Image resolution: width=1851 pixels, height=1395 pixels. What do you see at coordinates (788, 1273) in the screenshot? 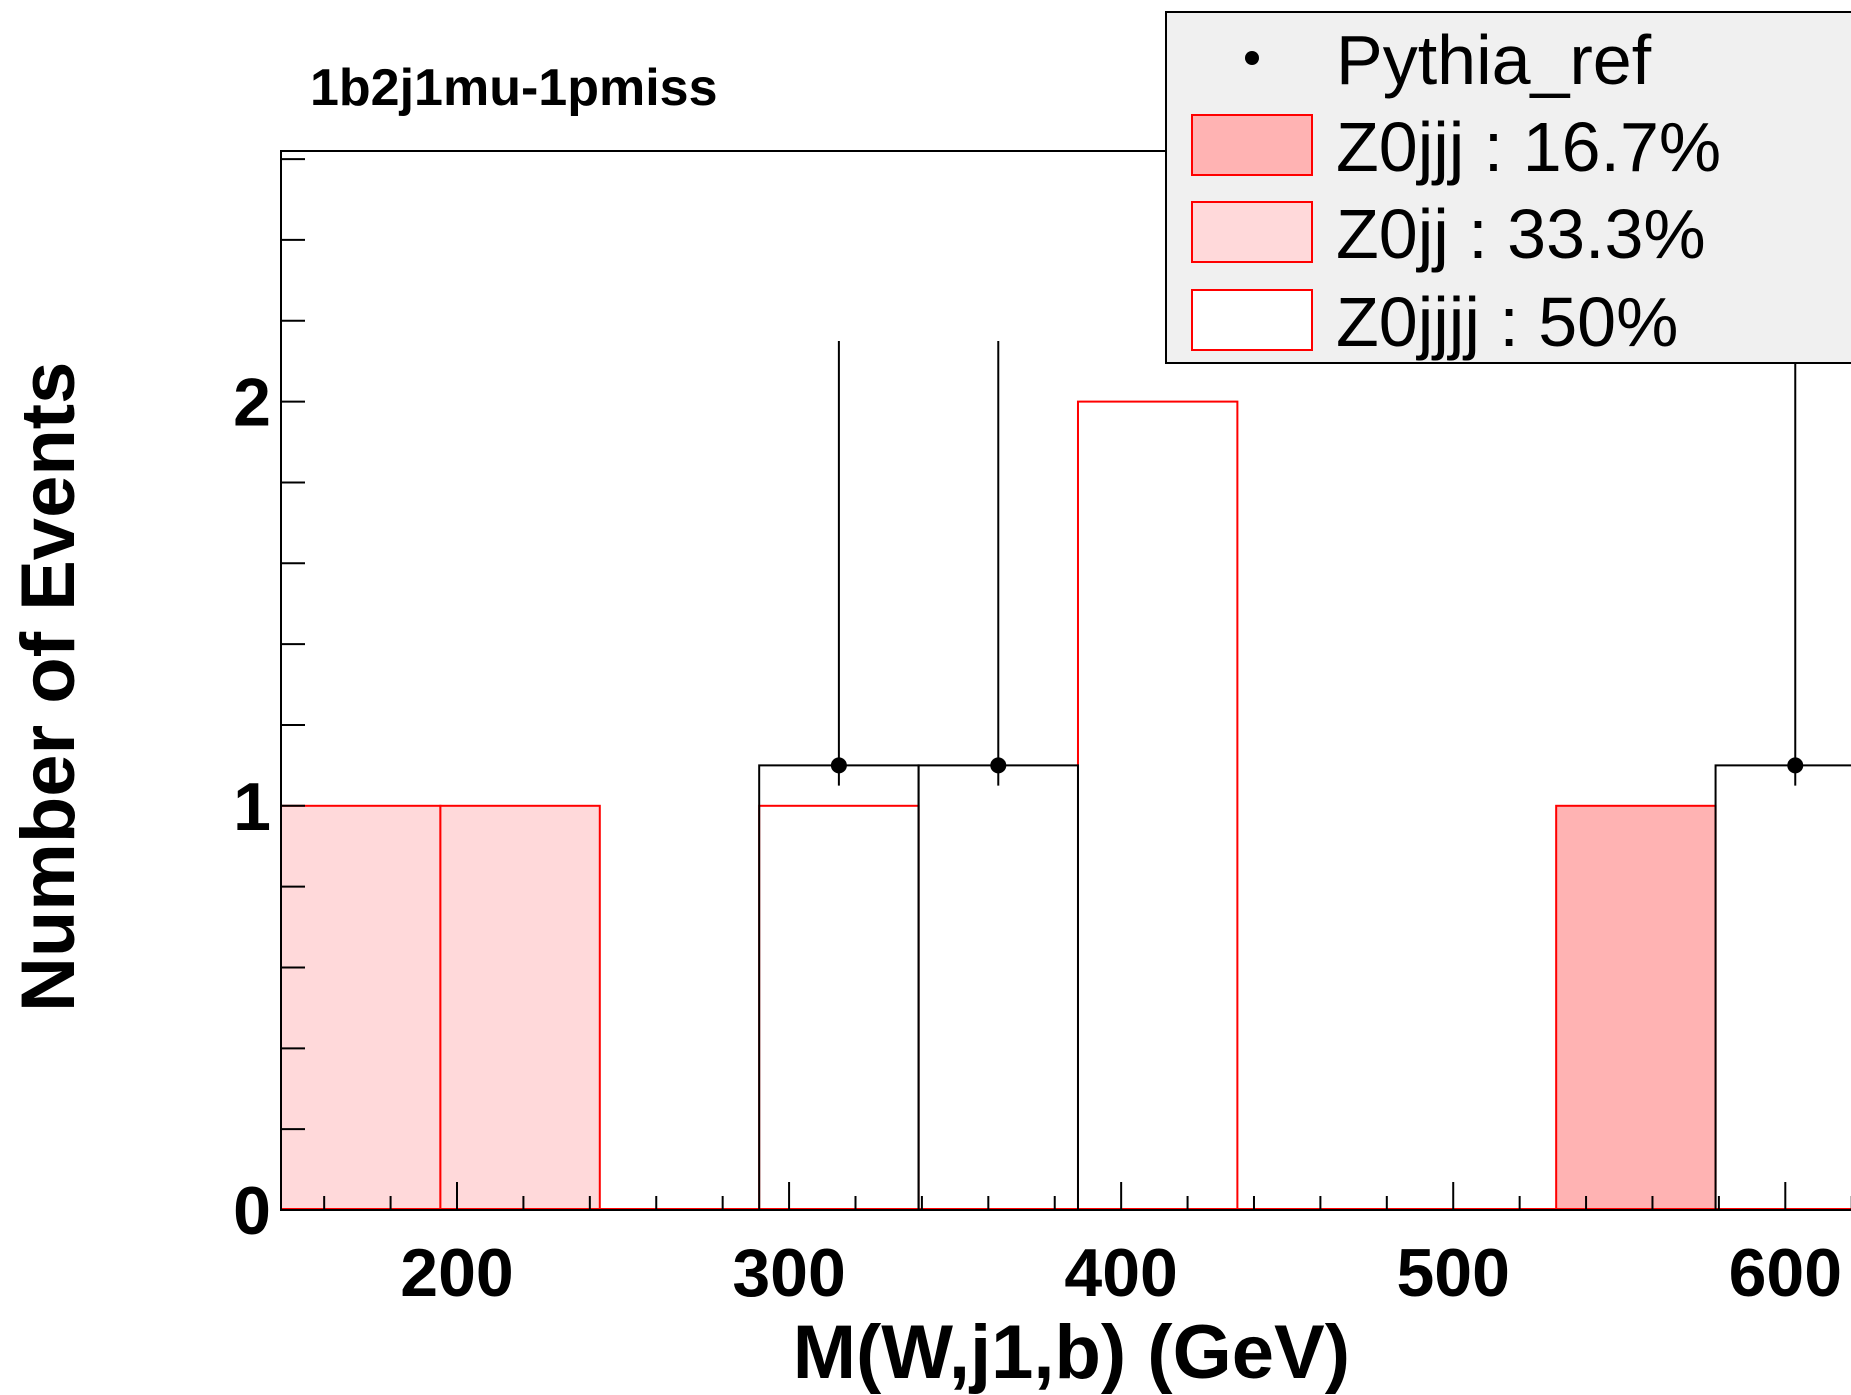
I see `x-tick-label-1: 300` at bounding box center [788, 1273].